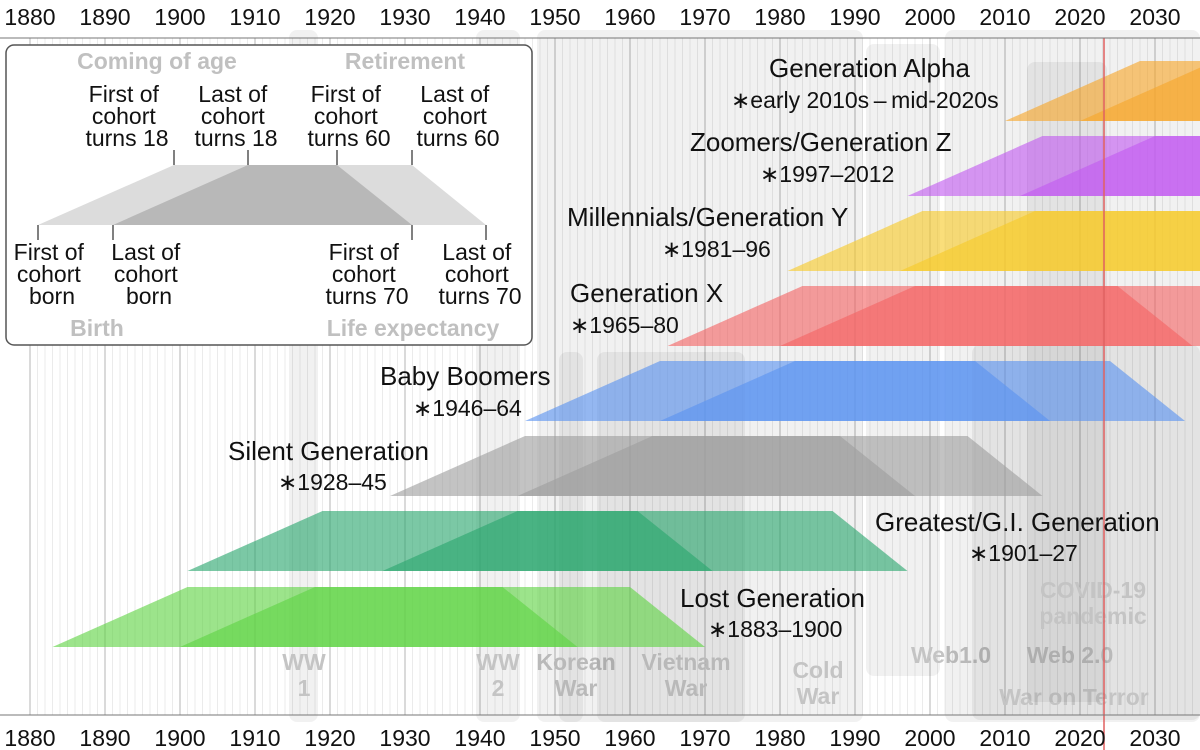 This screenshot has height=750, width=1200. I want to click on bottom-year-label: 1910, so click(254, 737).